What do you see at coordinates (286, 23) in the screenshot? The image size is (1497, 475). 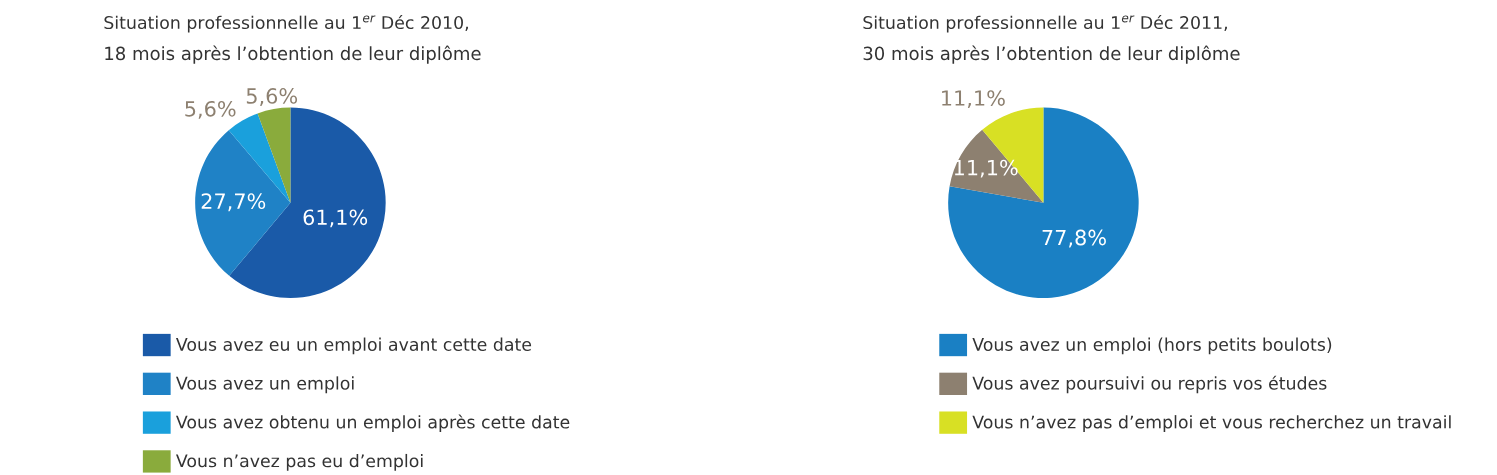 I see `chart-title: Situation professionnelle au 1$^{er}$ Déc 2010,` at bounding box center [286, 23].